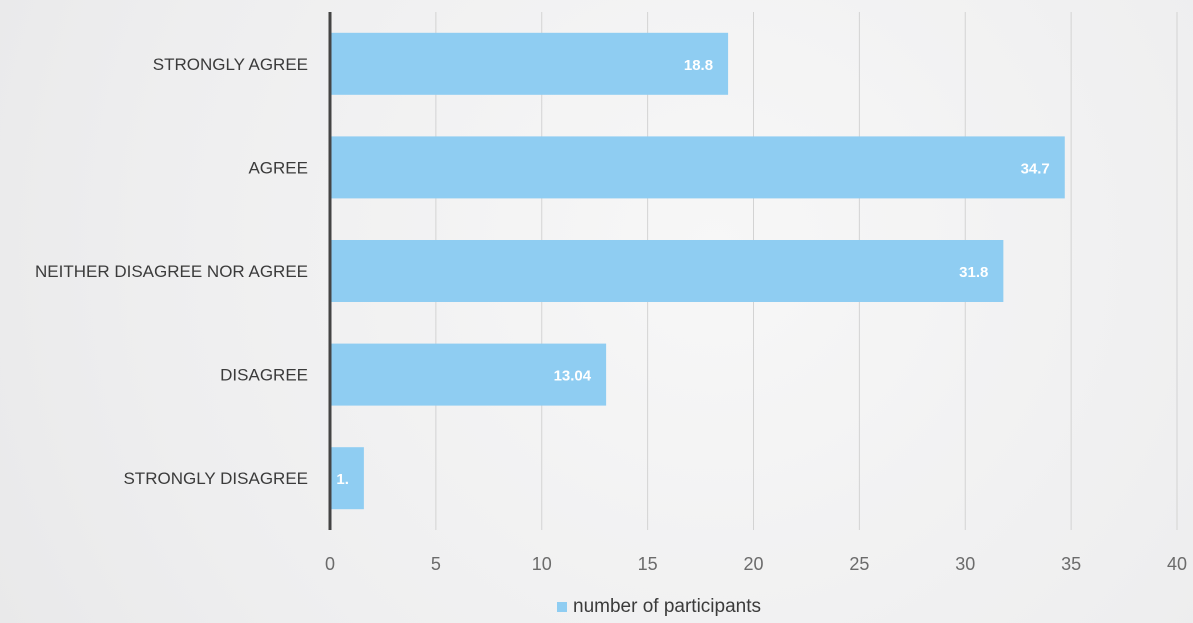 The image size is (1193, 623). Describe the element at coordinates (753, 564) in the screenshot. I see `x-tick-label: 20` at that location.